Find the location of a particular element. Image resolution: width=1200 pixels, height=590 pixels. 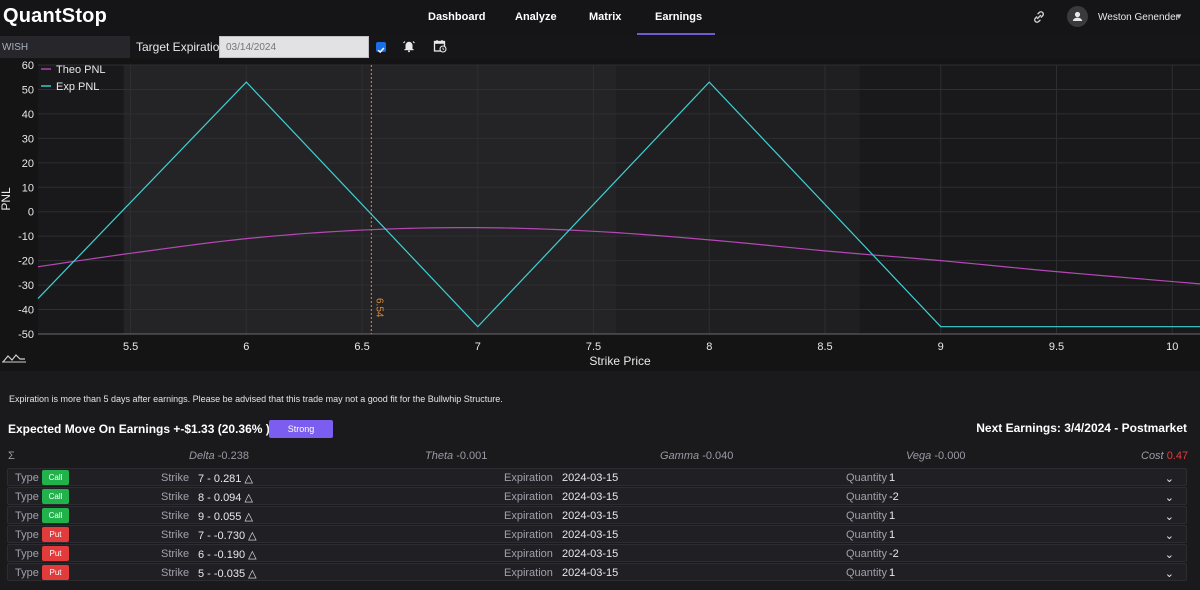

y-tick-label: 50 is located at coordinates (28, 90).